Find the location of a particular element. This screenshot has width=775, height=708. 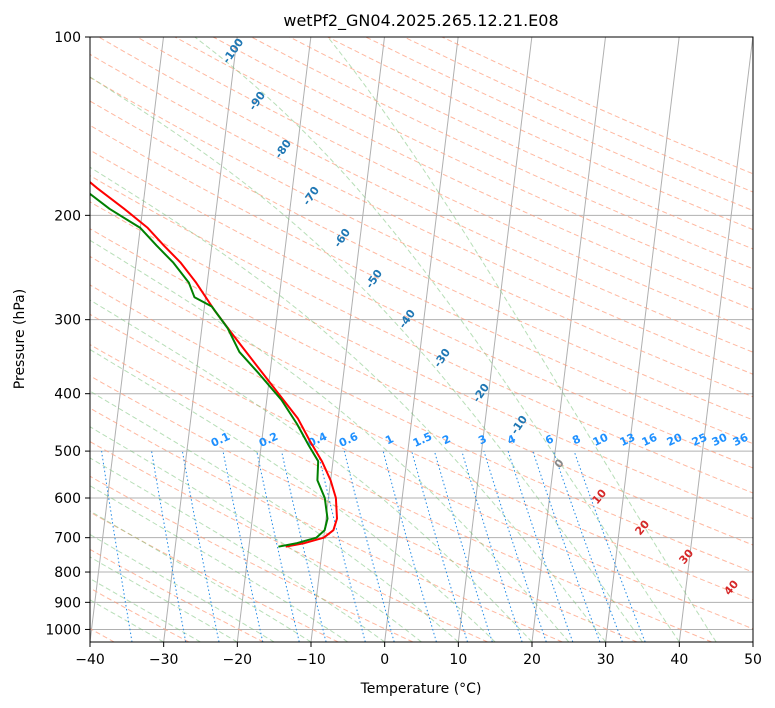

y-tick-label: 500 is located at coordinates (67, 452).